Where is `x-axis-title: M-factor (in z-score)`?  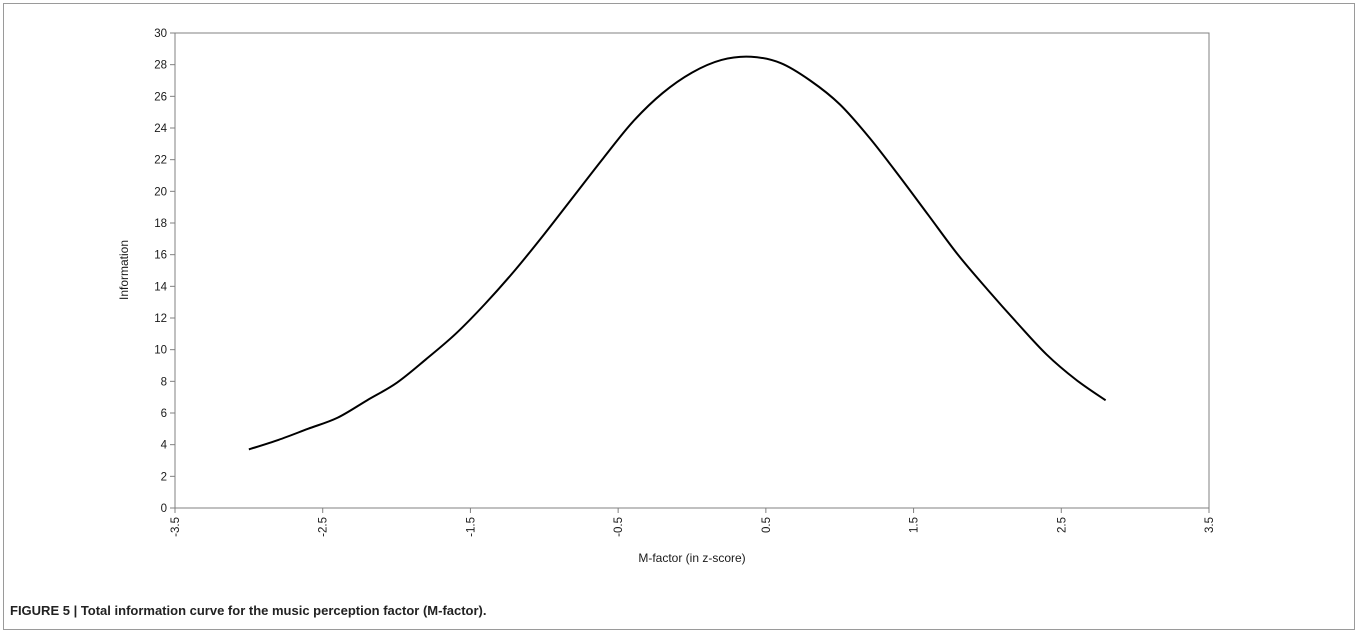 x-axis-title: M-factor (in z-score) is located at coordinates (691, 558).